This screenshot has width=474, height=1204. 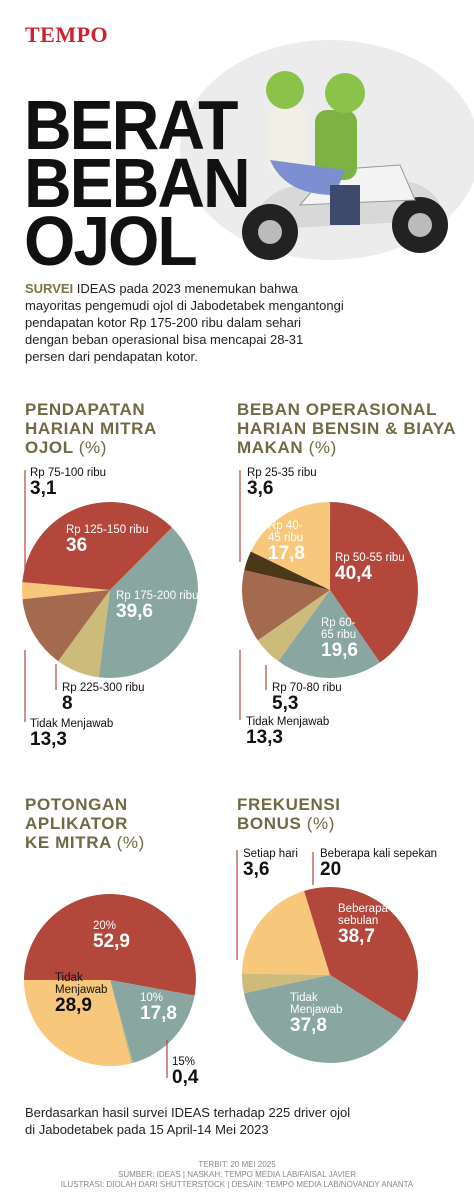 What do you see at coordinates (385, 568) in the screenshot?
I see `slice-label: Rp 50-55 ribu 40,4` at bounding box center [385, 568].